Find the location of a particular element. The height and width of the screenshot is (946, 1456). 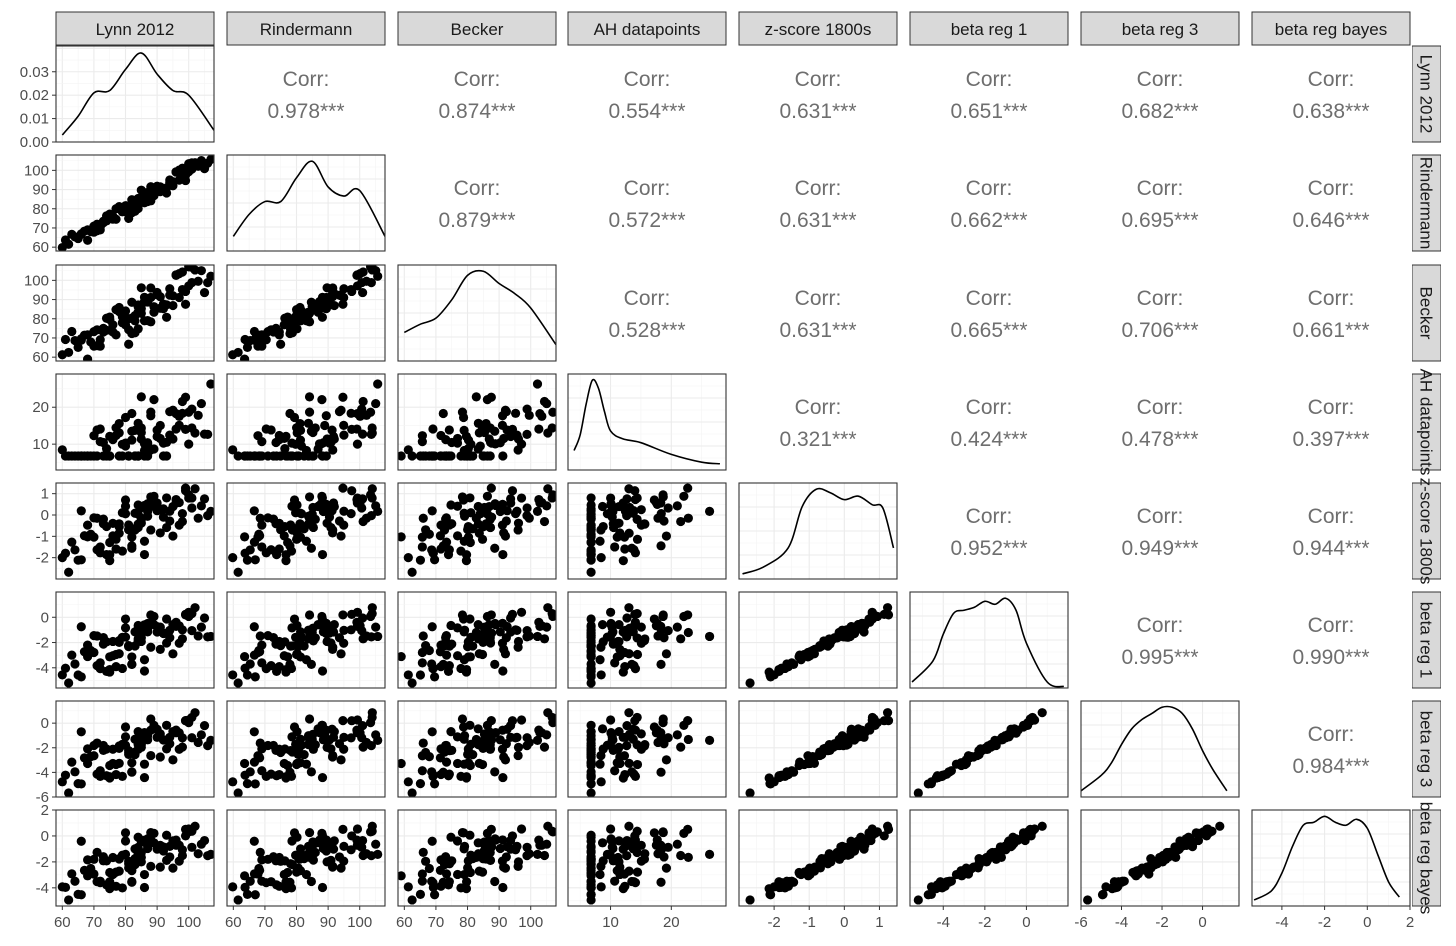

column-strip-label-0: Lynn 2012 is located at coordinates (135, 29).